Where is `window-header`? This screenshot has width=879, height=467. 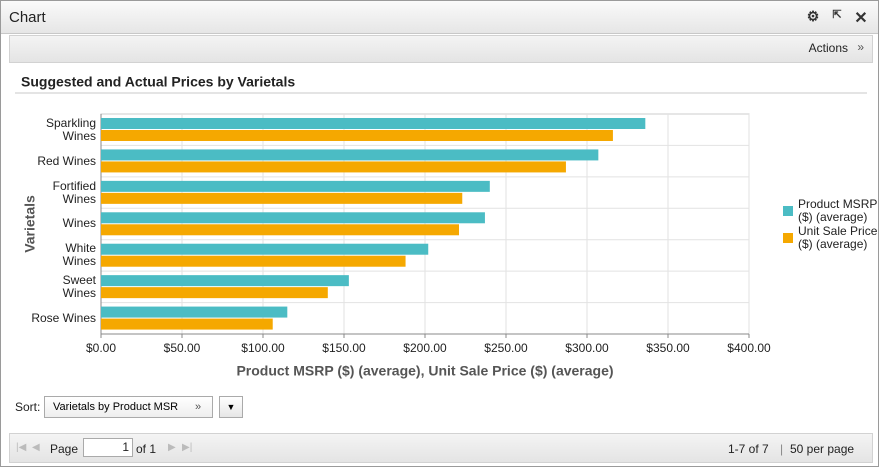
window-header is located at coordinates (439, 17).